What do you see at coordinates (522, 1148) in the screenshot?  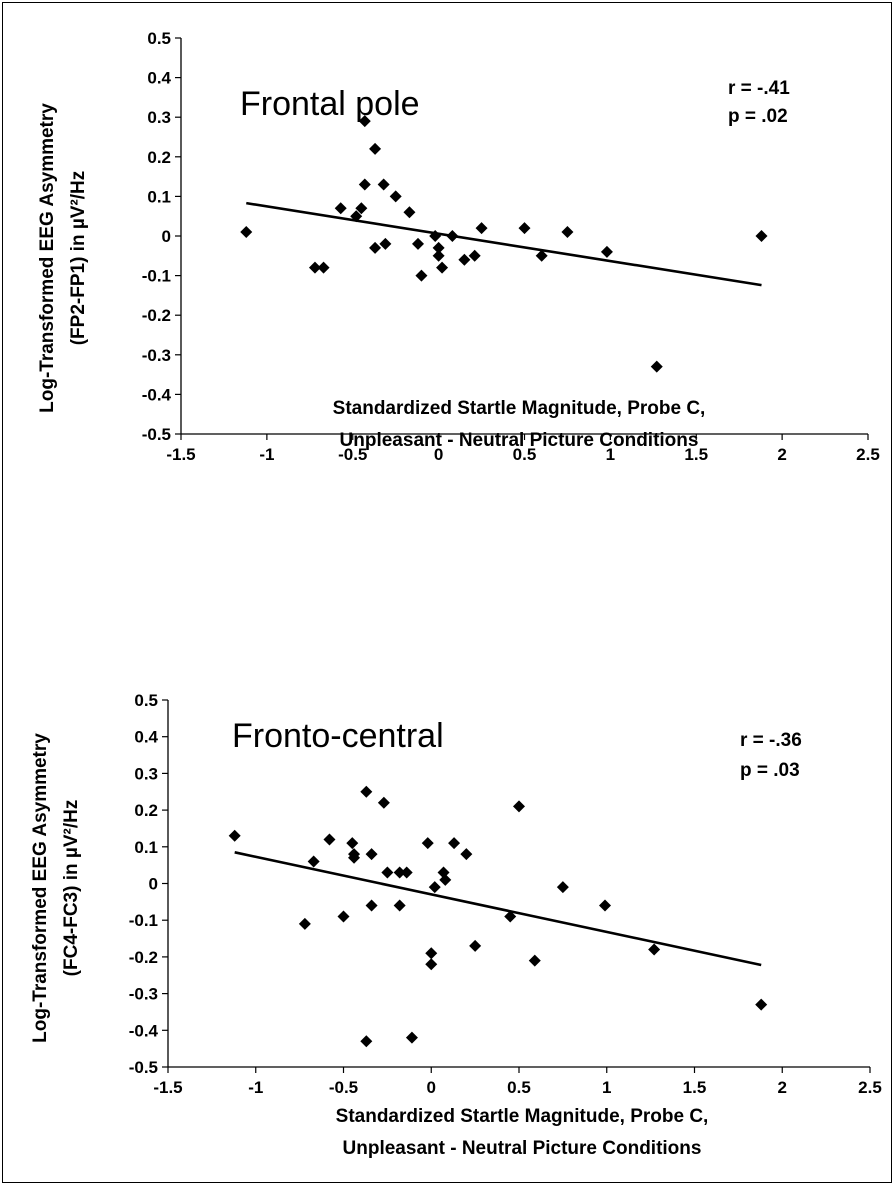 I see `x-axis-label-line2: Unpleasant - Neutral Picture Conditions` at bounding box center [522, 1148].